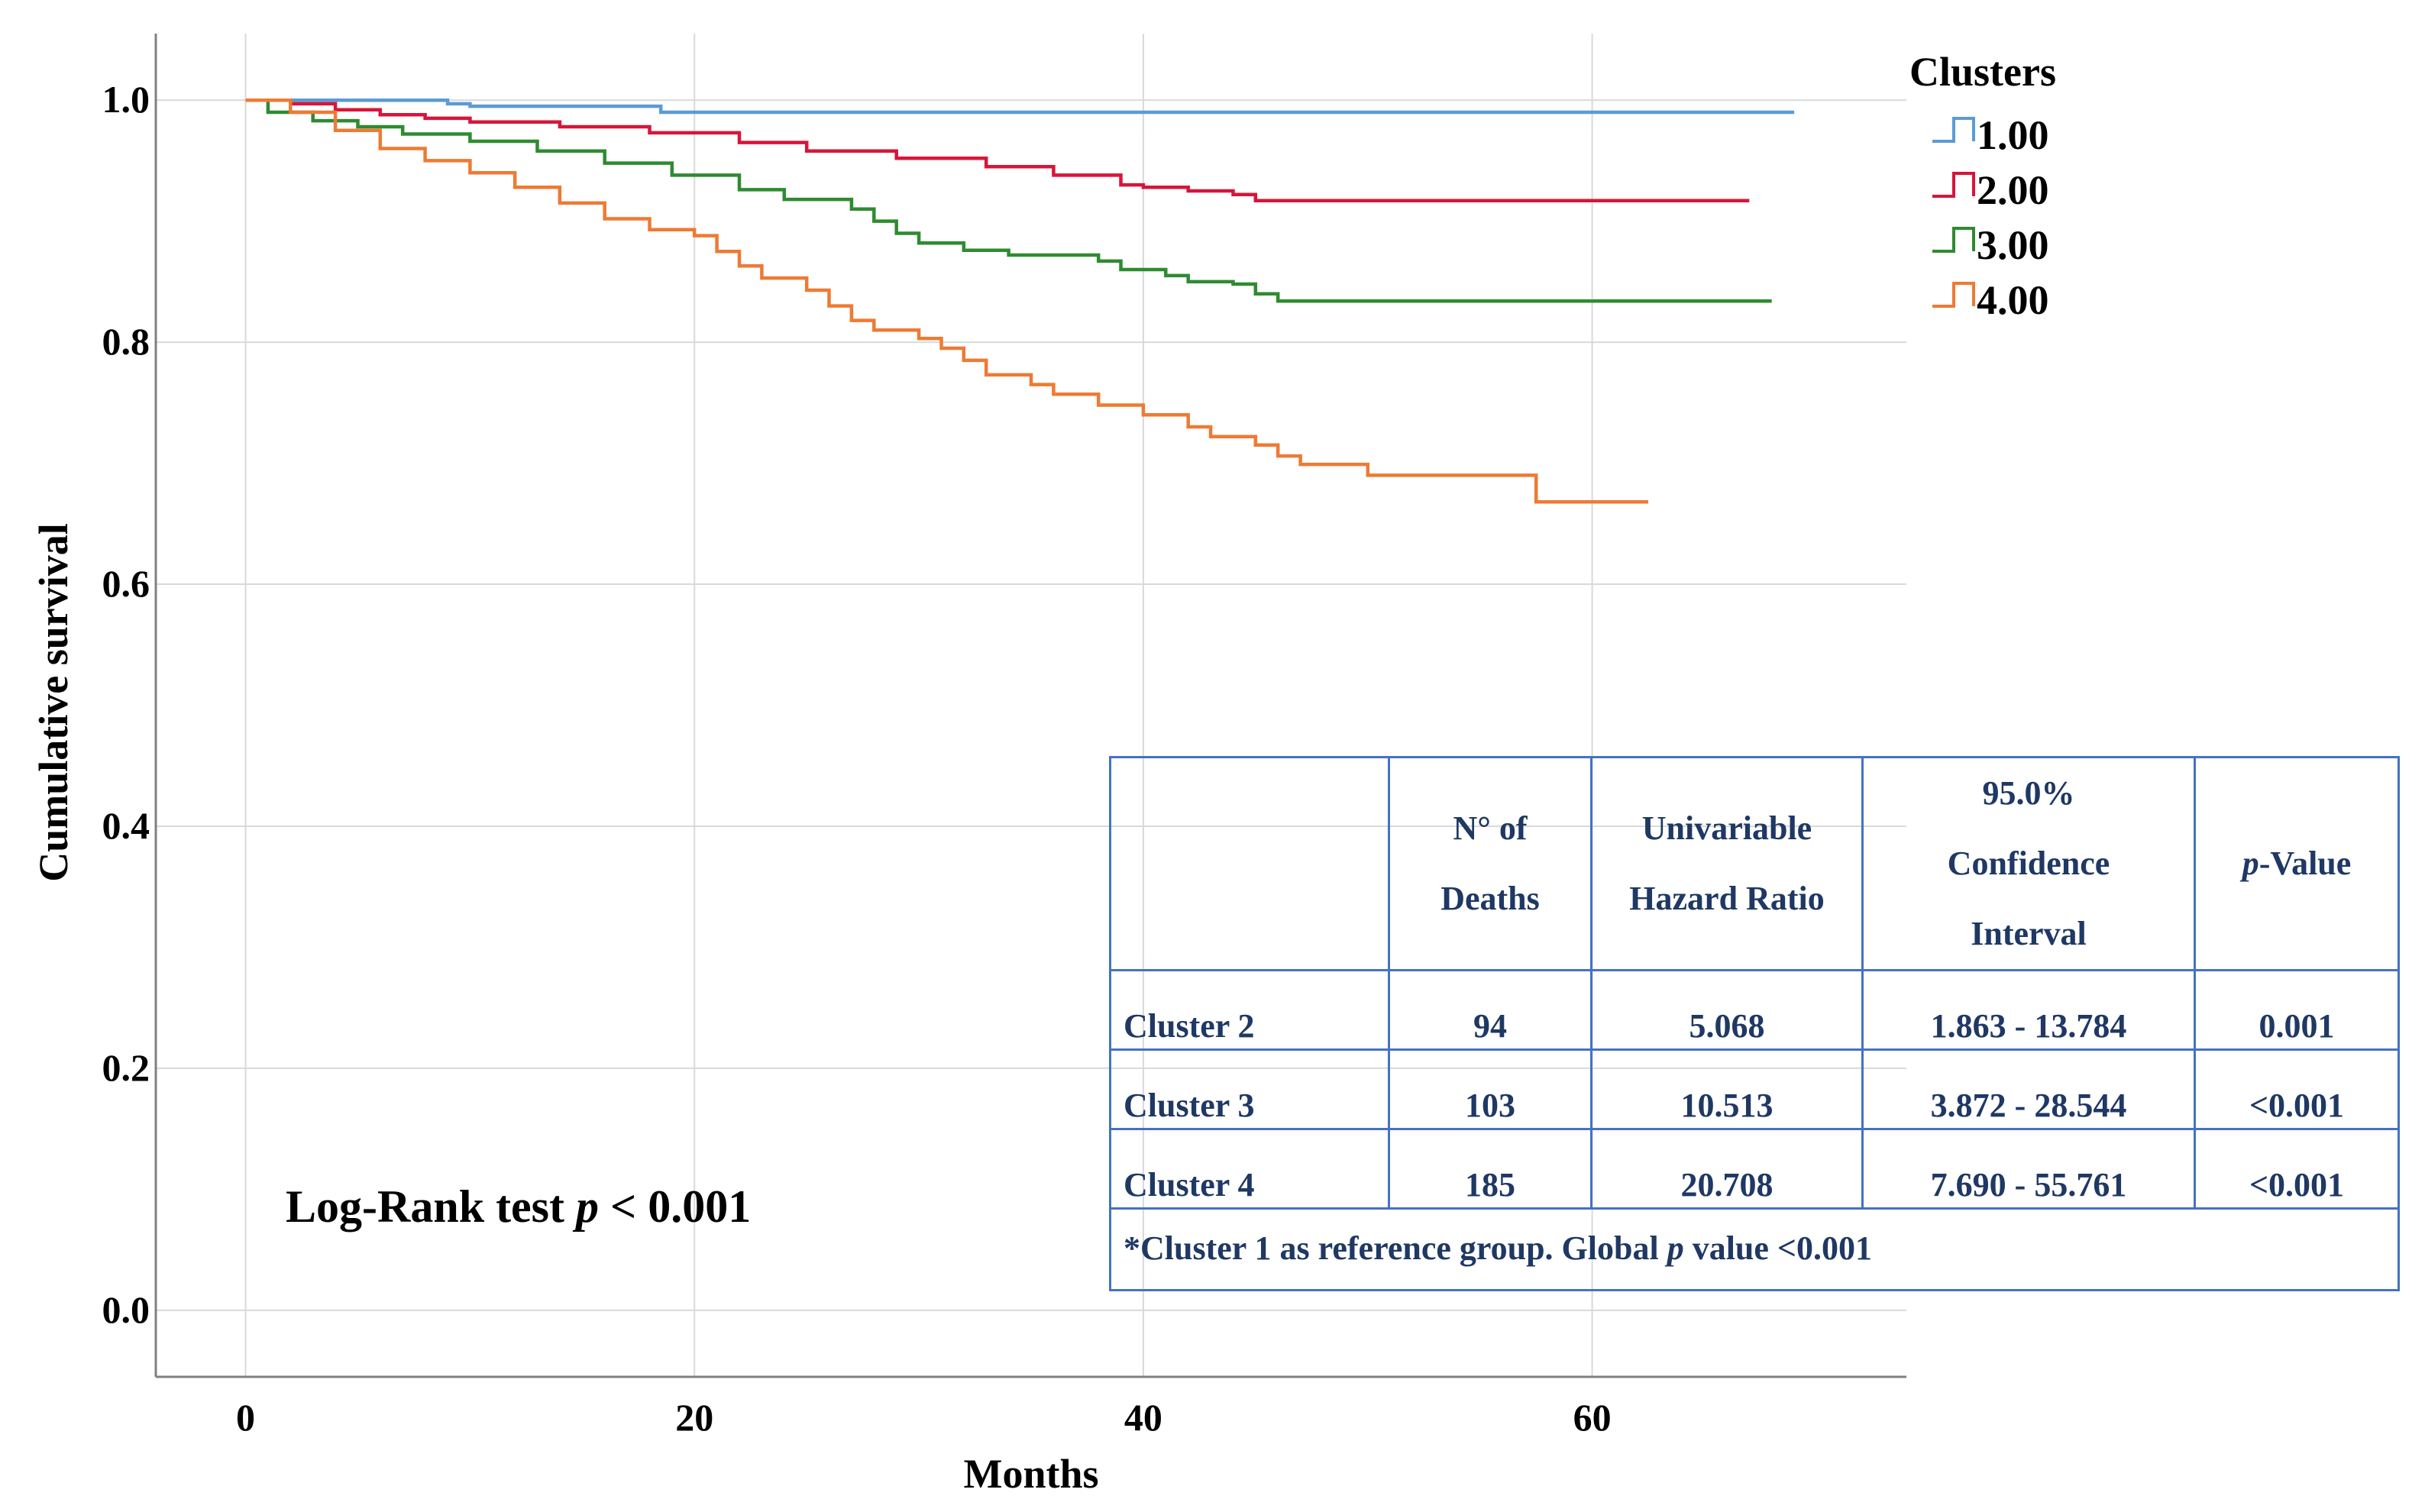 The image size is (2425, 1512). I want to click on x-tick-label: 0, so click(245, 1417).